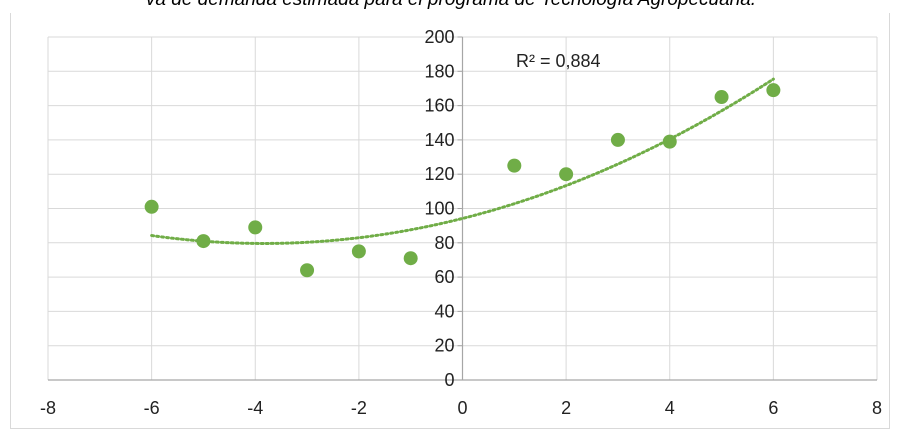 The width and height of the screenshot is (902, 431). I want to click on r-squared-label: R² = 0,884, so click(558, 61).